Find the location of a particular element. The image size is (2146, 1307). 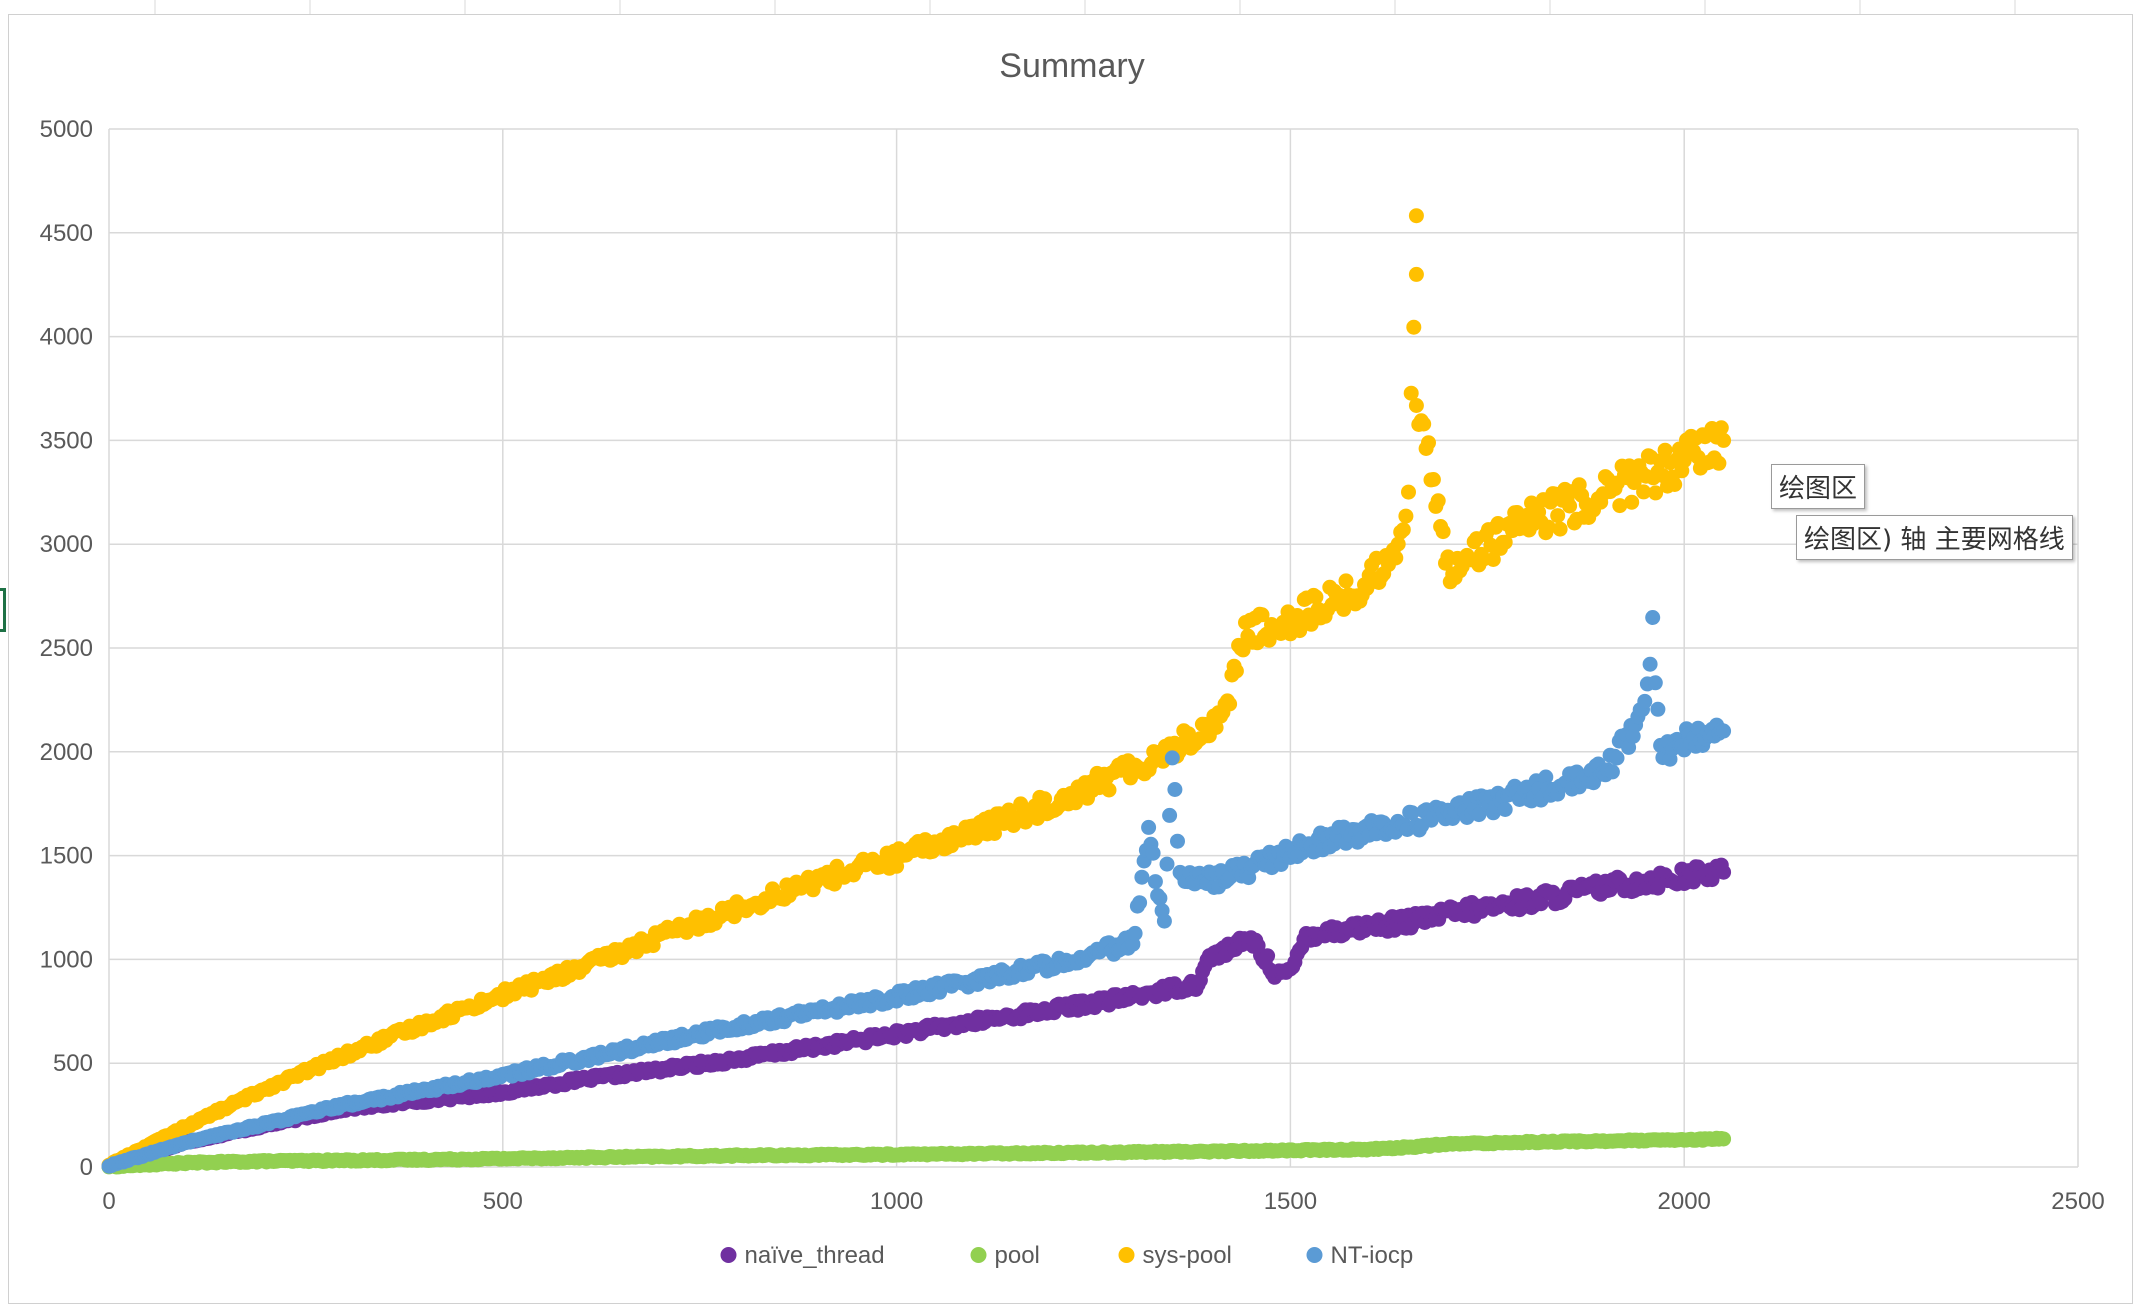

y-tick-label: 500 is located at coordinates (73, 1063).